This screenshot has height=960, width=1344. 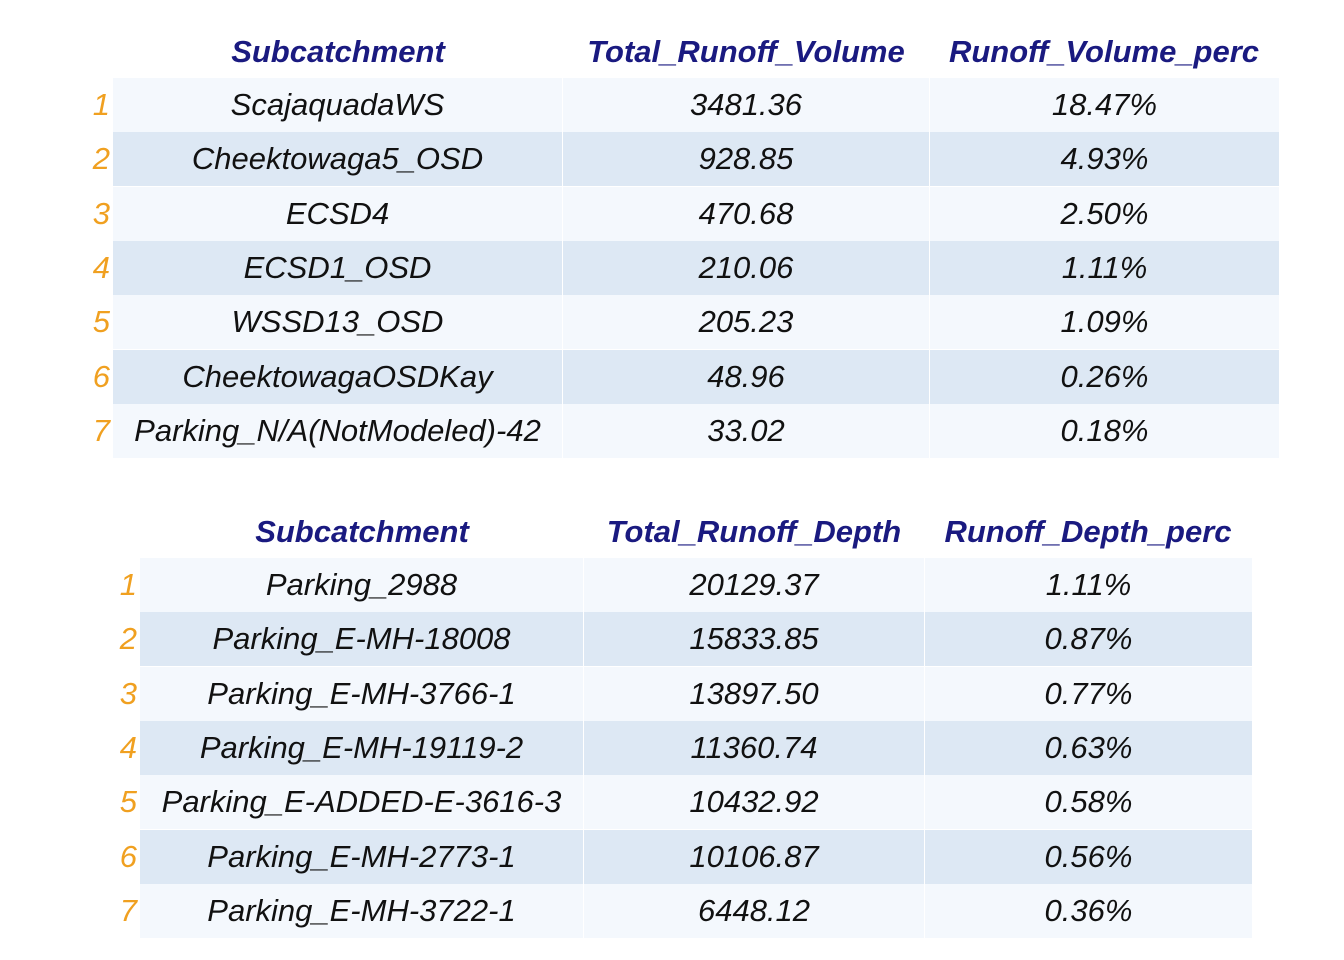 What do you see at coordinates (361, 856) in the screenshot?
I see `cell-name: Parking_E-MH-2773-1` at bounding box center [361, 856].